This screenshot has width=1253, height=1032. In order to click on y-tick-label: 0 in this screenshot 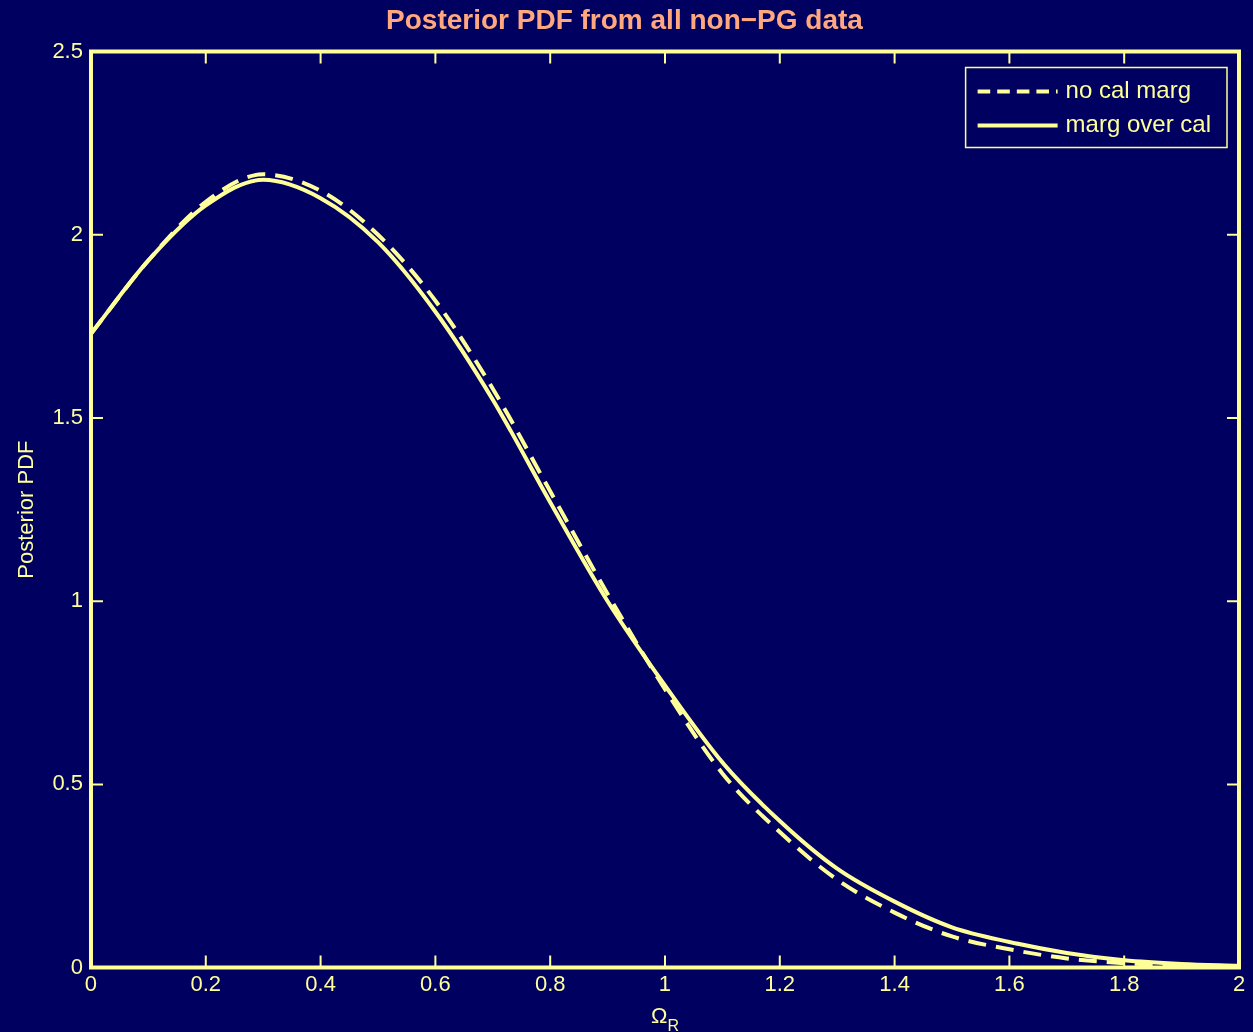, I will do `click(76, 966)`.